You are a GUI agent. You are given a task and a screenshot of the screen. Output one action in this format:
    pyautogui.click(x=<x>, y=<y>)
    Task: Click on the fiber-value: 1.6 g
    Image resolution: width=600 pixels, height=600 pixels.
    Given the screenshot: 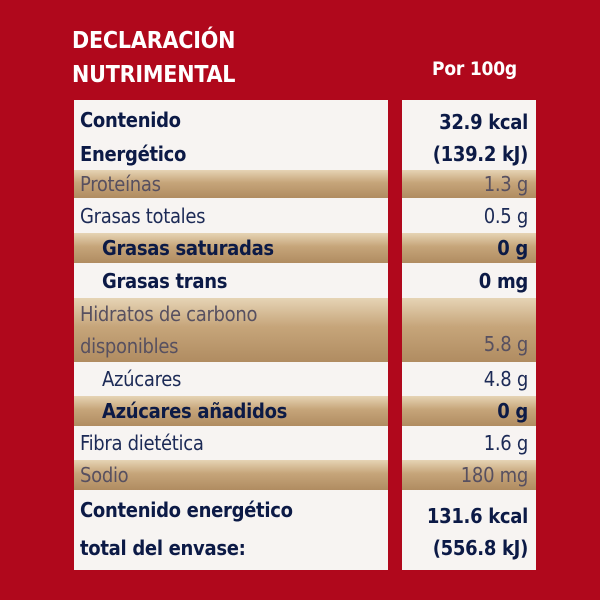 What is the action you would take?
    pyautogui.click(x=506, y=443)
    